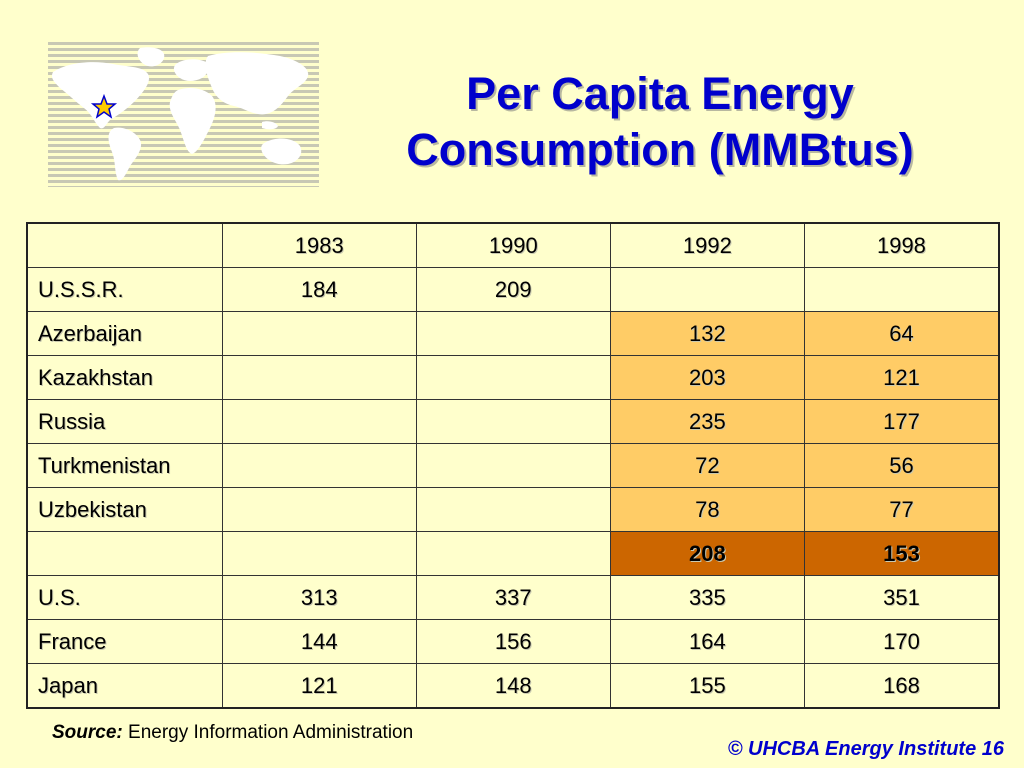  I want to click on cell-1992: 235, so click(707, 421).